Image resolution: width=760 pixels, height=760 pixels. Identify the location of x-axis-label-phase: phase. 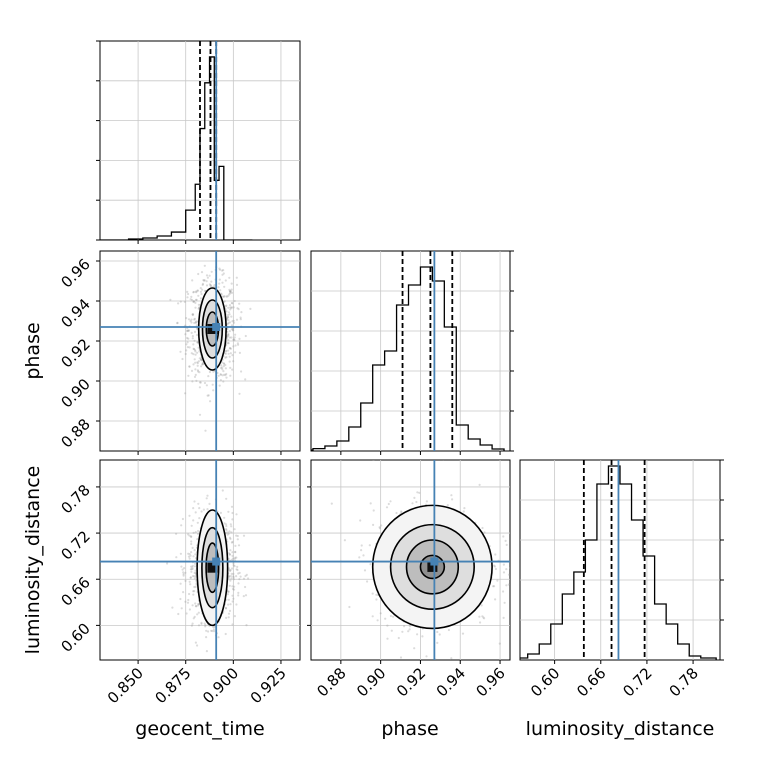
(409, 729).